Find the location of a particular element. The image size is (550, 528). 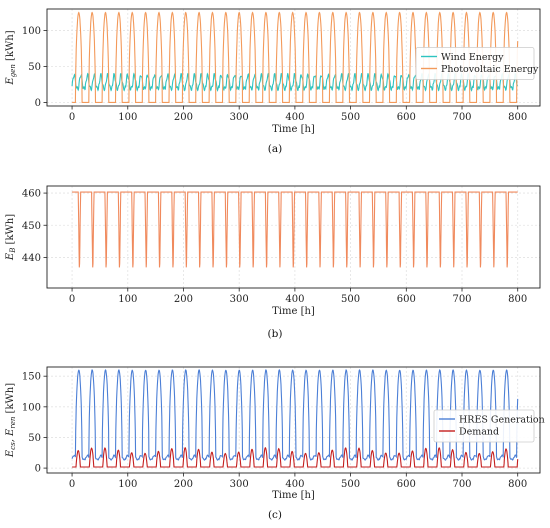

panel-caption: (c) is located at coordinates (275, 515).